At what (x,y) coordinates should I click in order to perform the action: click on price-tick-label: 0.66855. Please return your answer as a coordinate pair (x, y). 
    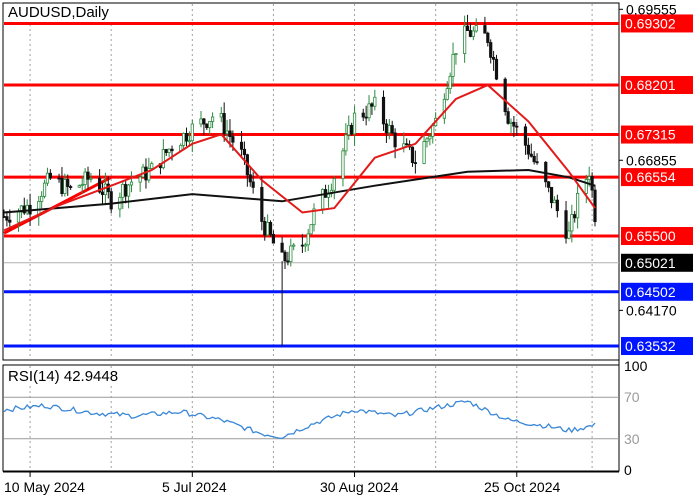
    Looking at the image, I should click on (651, 160).